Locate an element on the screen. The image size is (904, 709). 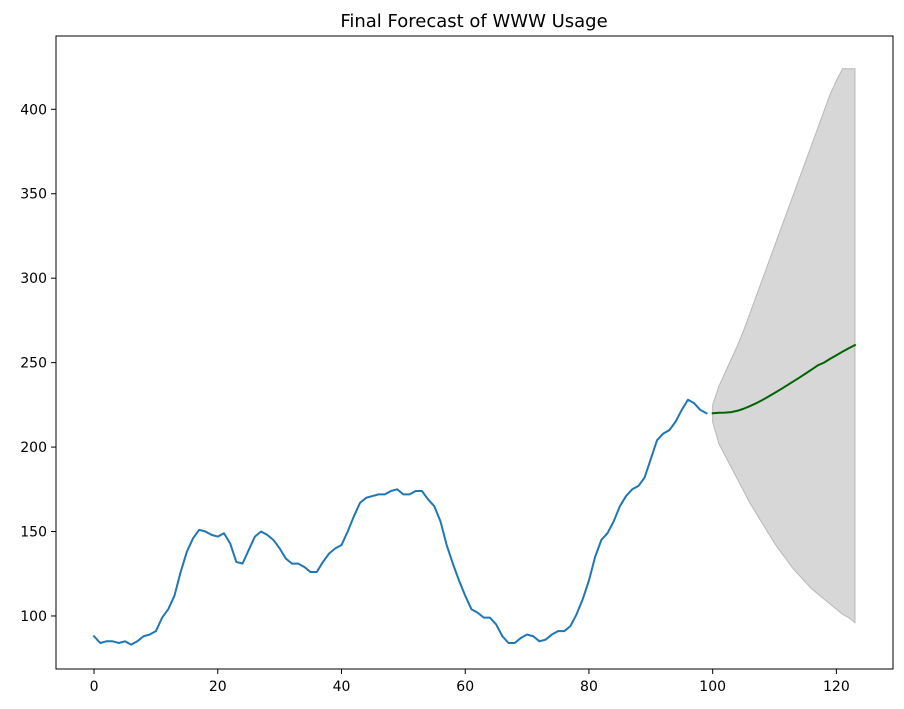
y-tick-label: 350 is located at coordinates (33, 195).